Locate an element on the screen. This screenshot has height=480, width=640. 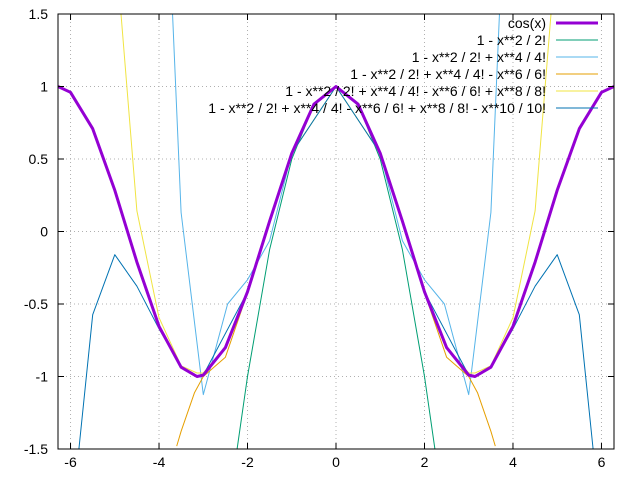
legend-label: 1 - x**2 / 2! is located at coordinates (511, 40).